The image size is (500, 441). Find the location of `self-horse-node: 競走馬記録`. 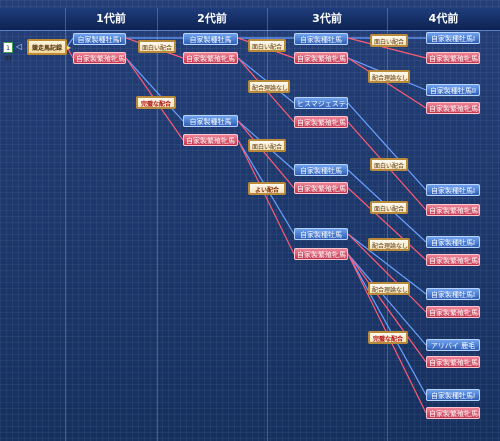

self-horse-node: 競走馬記録 is located at coordinates (47, 47).